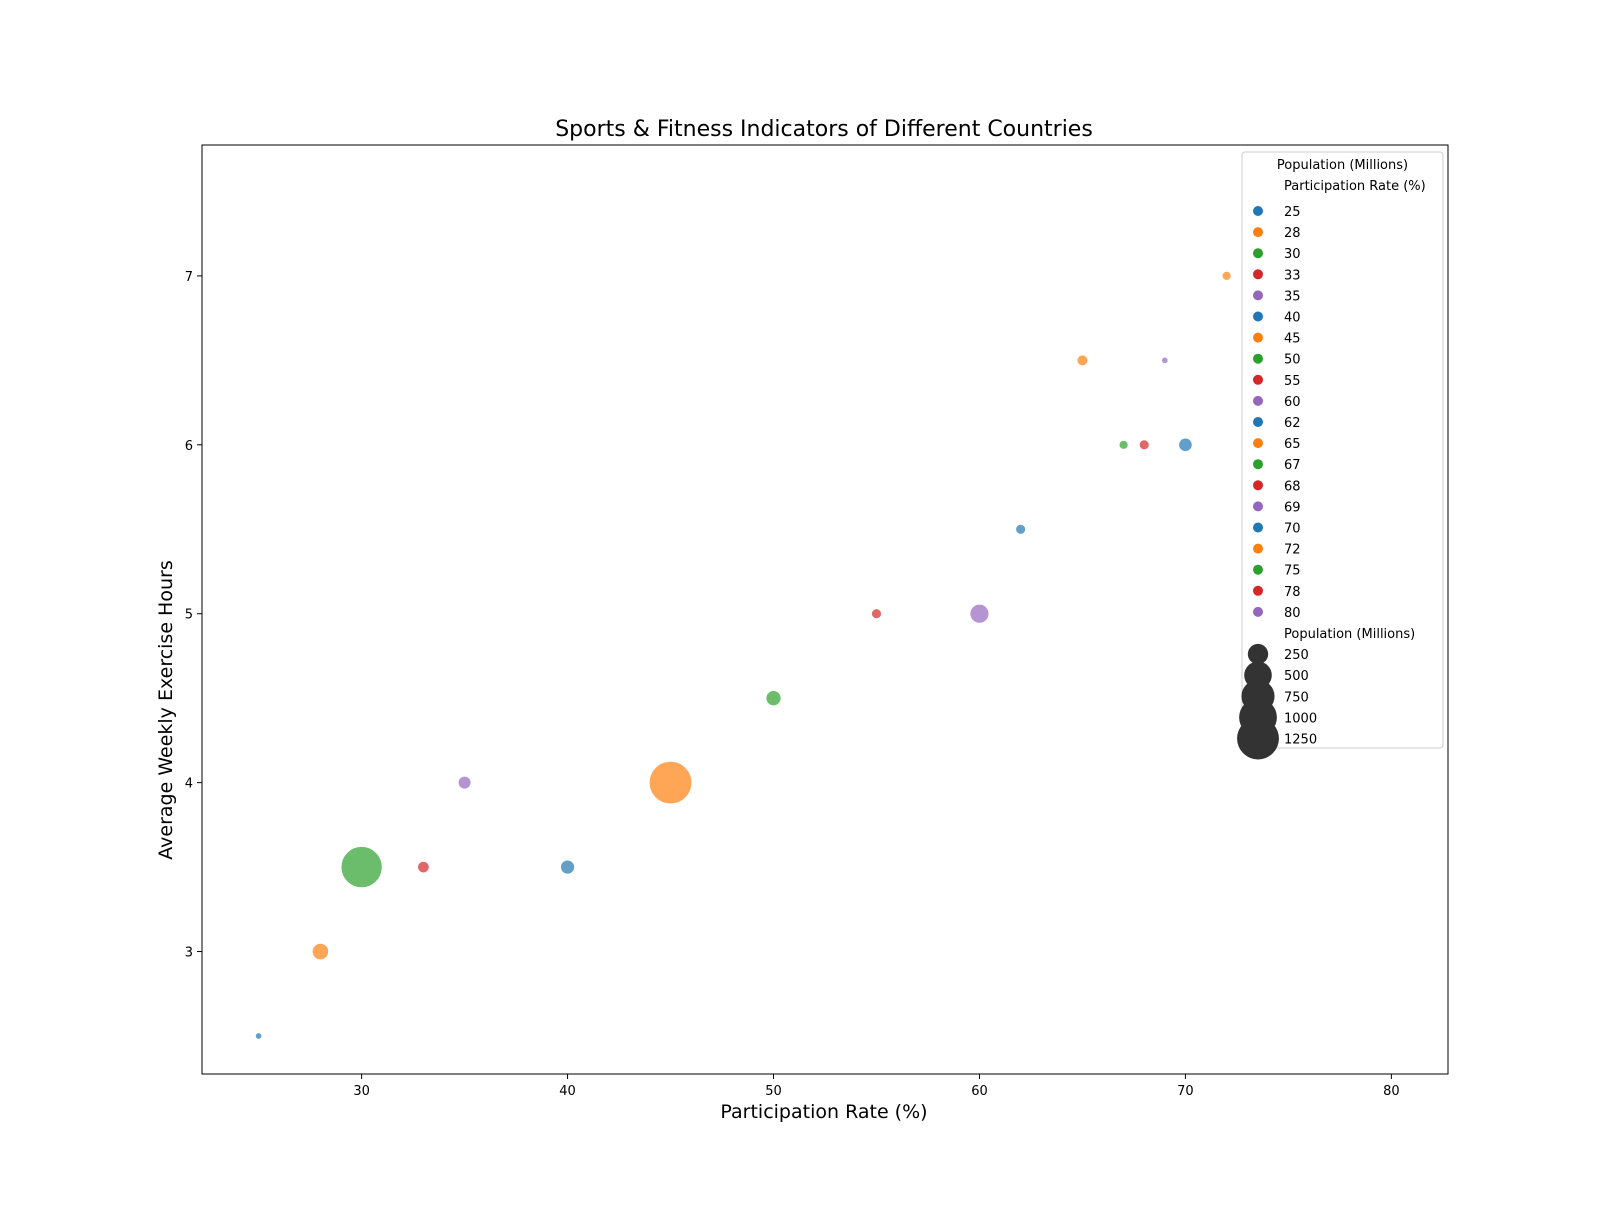  I want to click on legend-hue-label: 28, so click(1292, 233).